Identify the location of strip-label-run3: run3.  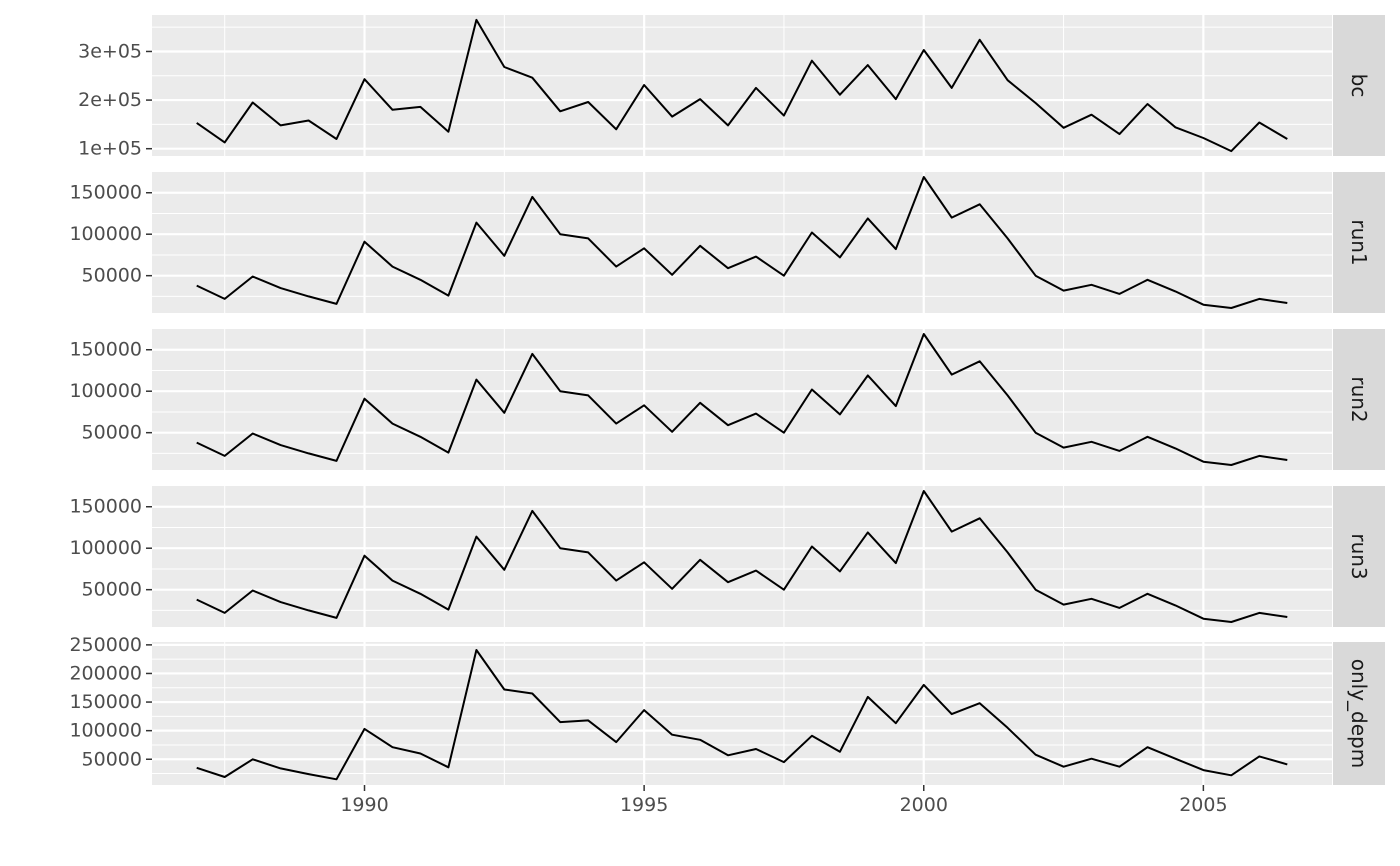
(1359, 556).